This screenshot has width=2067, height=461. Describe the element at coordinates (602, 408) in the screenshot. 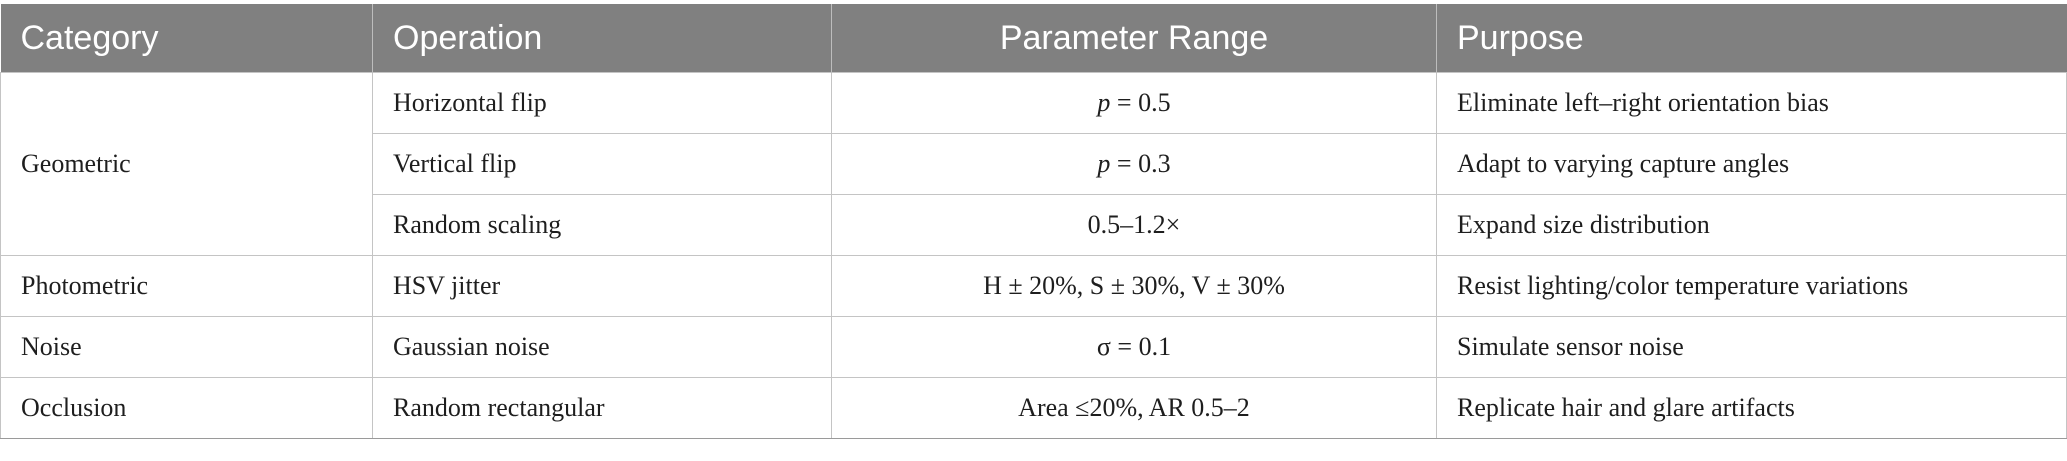

I see `operation-cell: Random rectangular` at that location.